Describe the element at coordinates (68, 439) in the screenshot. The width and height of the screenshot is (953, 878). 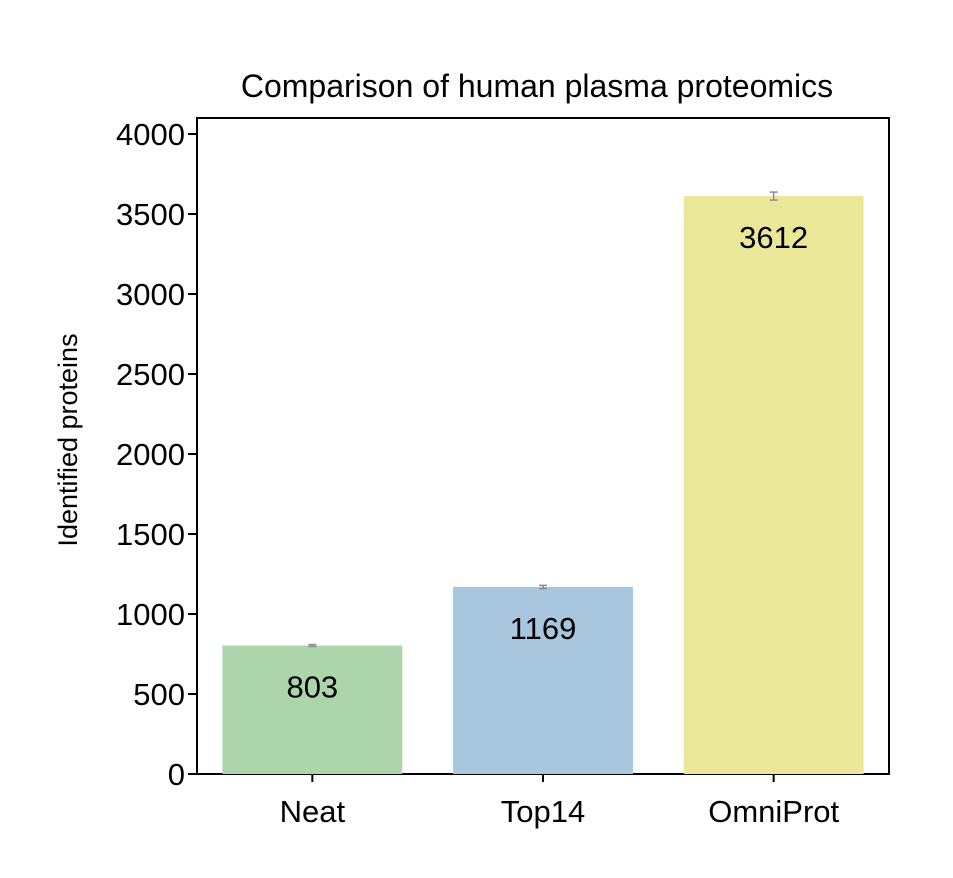
I see `y-axis-label: Identified proteins` at that location.